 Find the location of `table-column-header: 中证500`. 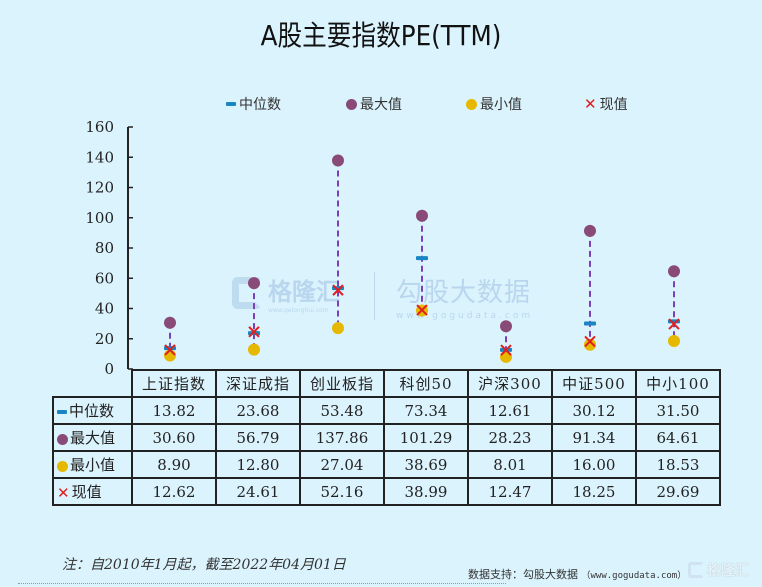

table-column-header: 中证500 is located at coordinates (594, 383).